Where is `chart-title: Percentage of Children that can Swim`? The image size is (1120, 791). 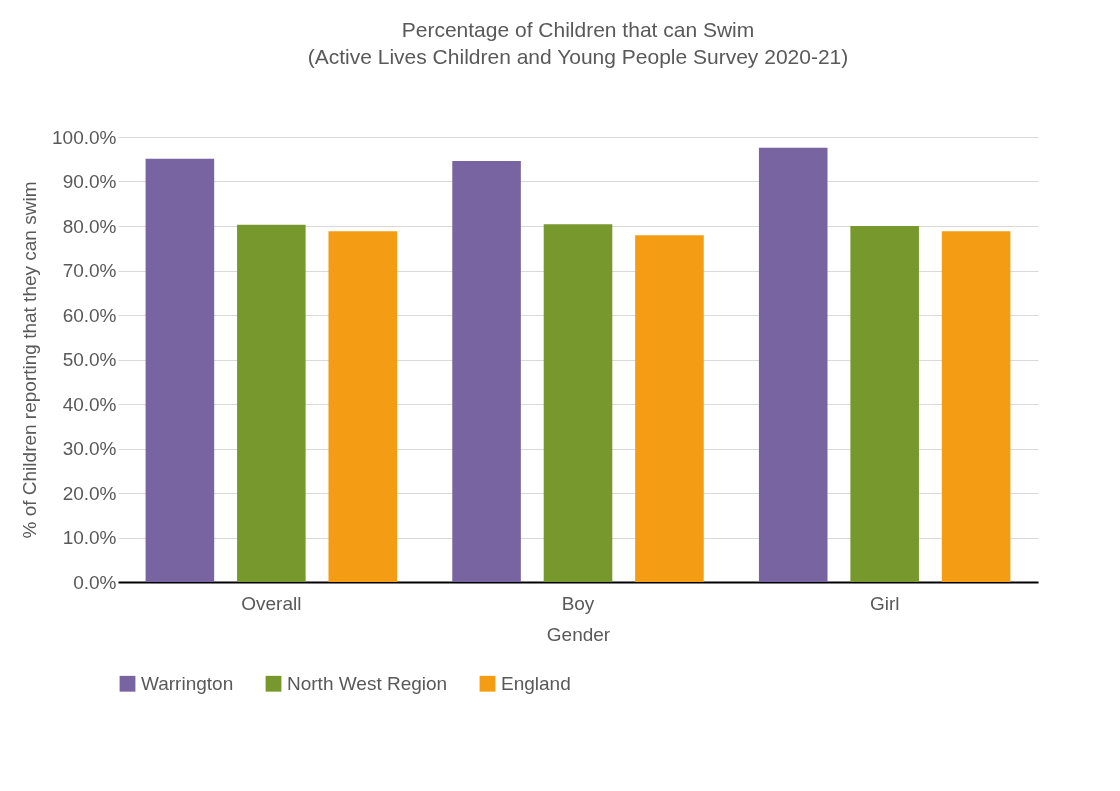
chart-title: Percentage of Children that can Swim is located at coordinates (578, 29).